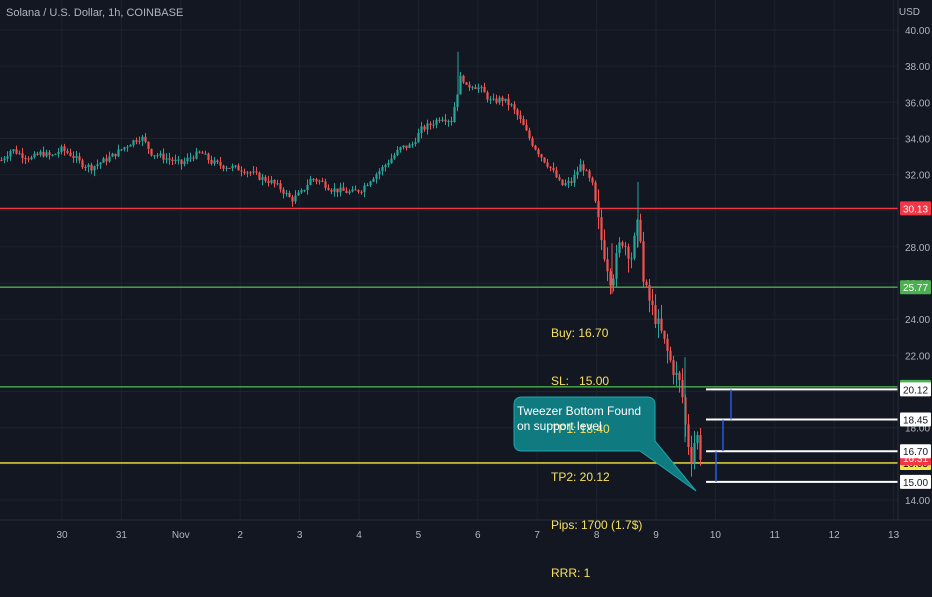 This screenshot has width=932, height=597. What do you see at coordinates (580, 333) in the screenshot?
I see `trade-note-buy: Buy: 16.70` at bounding box center [580, 333].